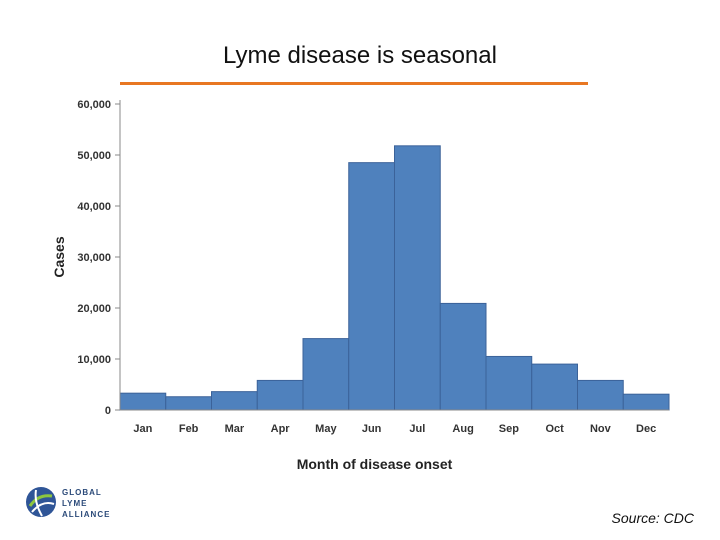 Image resolution: width=720 pixels, height=540 pixels. What do you see at coordinates (554, 387) in the screenshot?
I see `bar-oct` at bounding box center [554, 387].